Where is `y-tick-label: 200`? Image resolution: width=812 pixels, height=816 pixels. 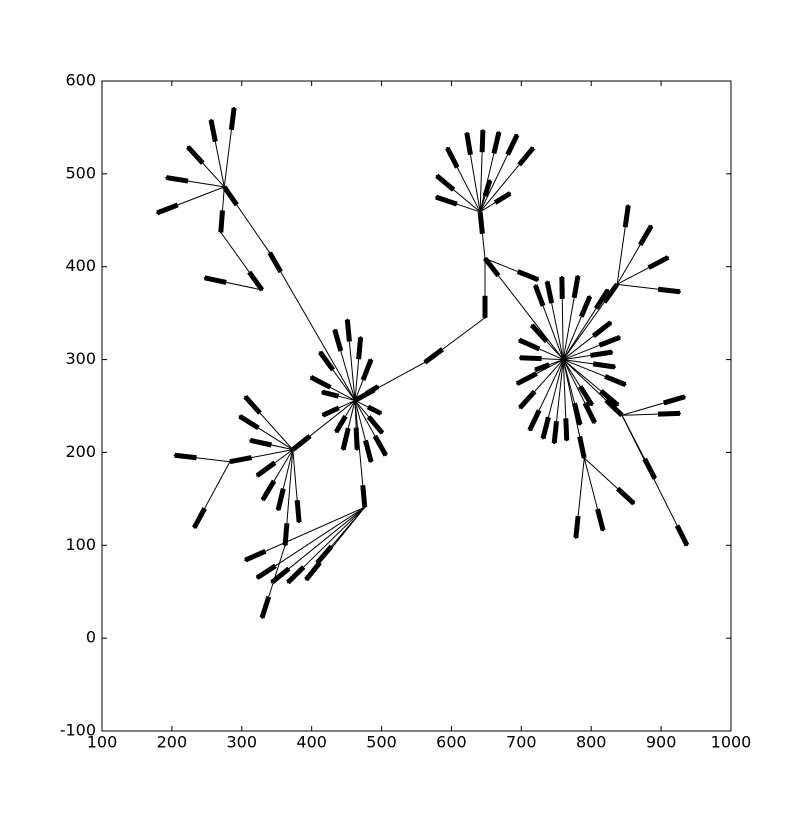
y-tick-label: 200 is located at coordinates (80, 451).